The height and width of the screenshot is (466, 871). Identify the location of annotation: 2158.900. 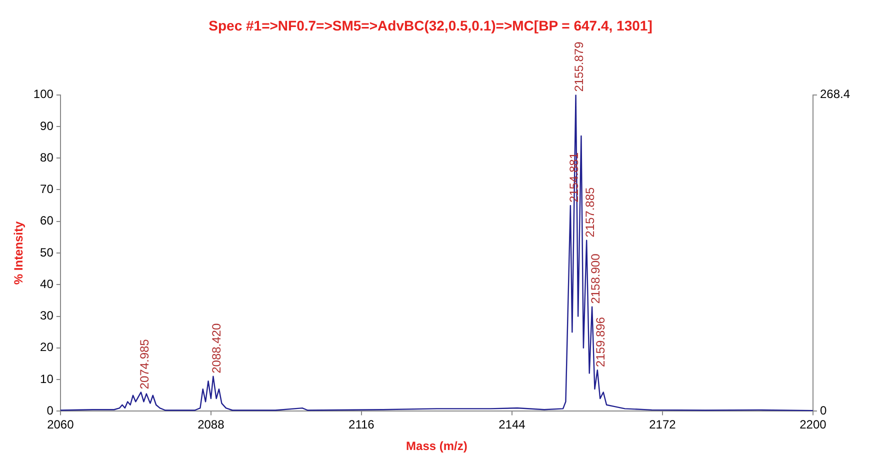
(595, 278).